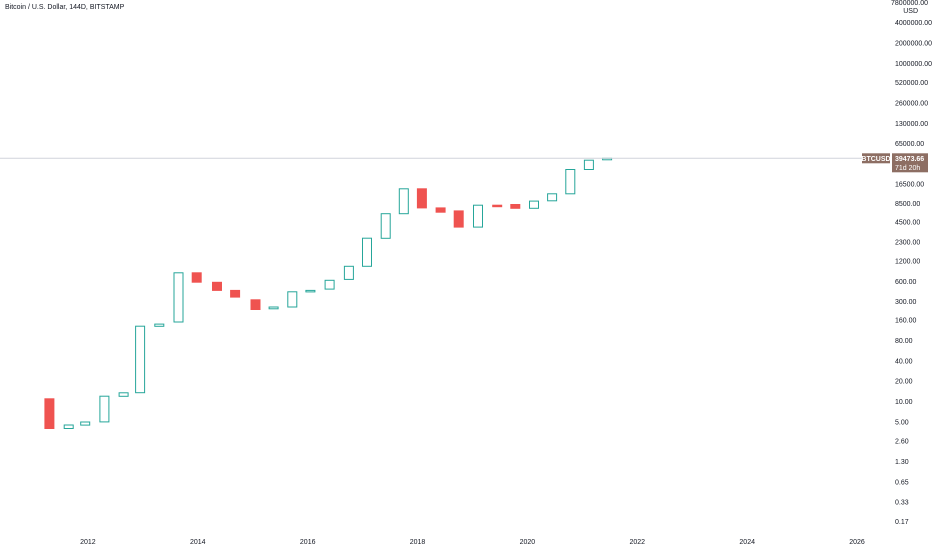 The image size is (932, 550). Describe the element at coordinates (528, 542) in the screenshot. I see `x-tick-label: 2020` at that location.